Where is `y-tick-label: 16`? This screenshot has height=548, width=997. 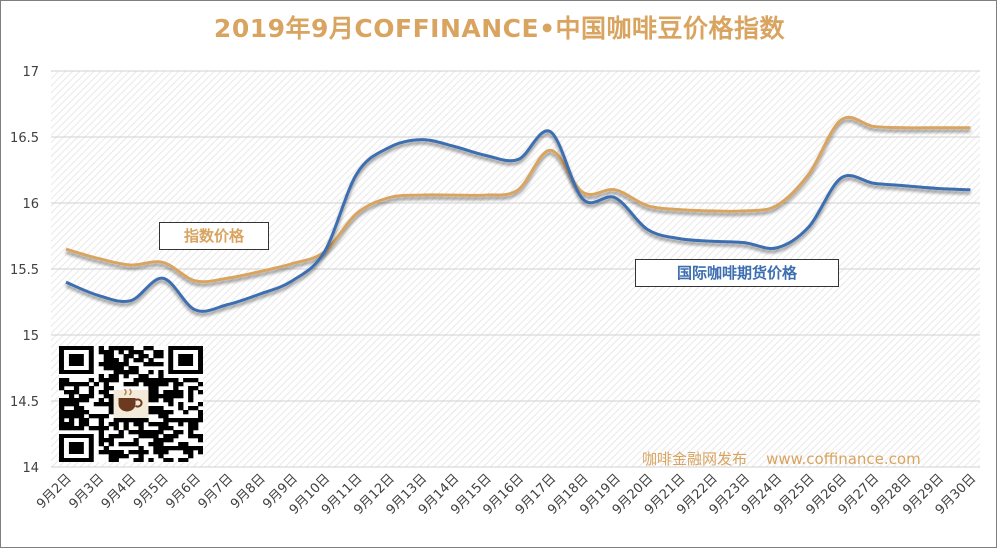
y-tick-label: 16 is located at coordinates (30, 204).